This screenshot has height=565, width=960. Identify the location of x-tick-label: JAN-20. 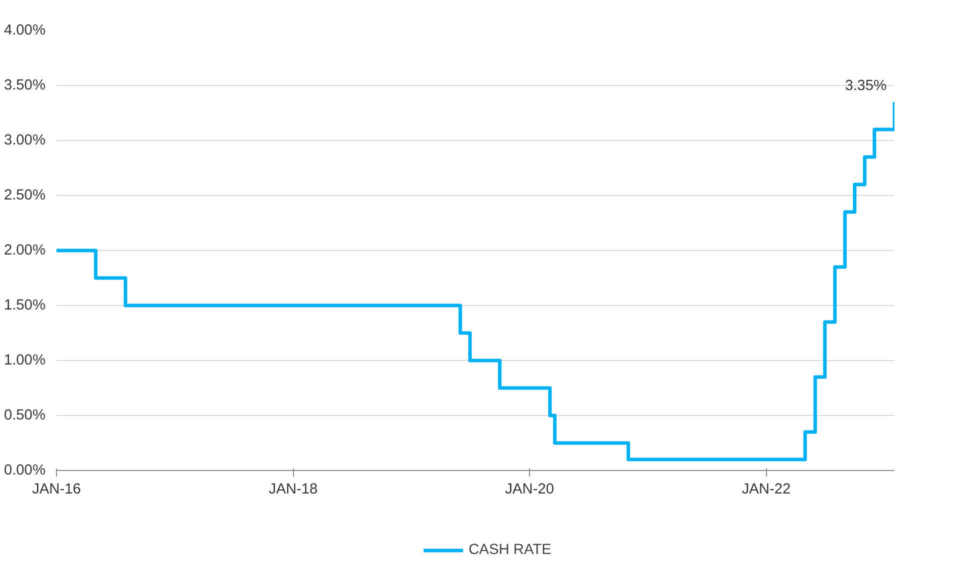
(529, 490).